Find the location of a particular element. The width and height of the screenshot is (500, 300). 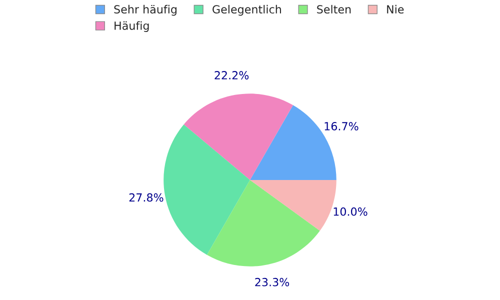

legend-label: Sehr häufig is located at coordinates (145, 10).